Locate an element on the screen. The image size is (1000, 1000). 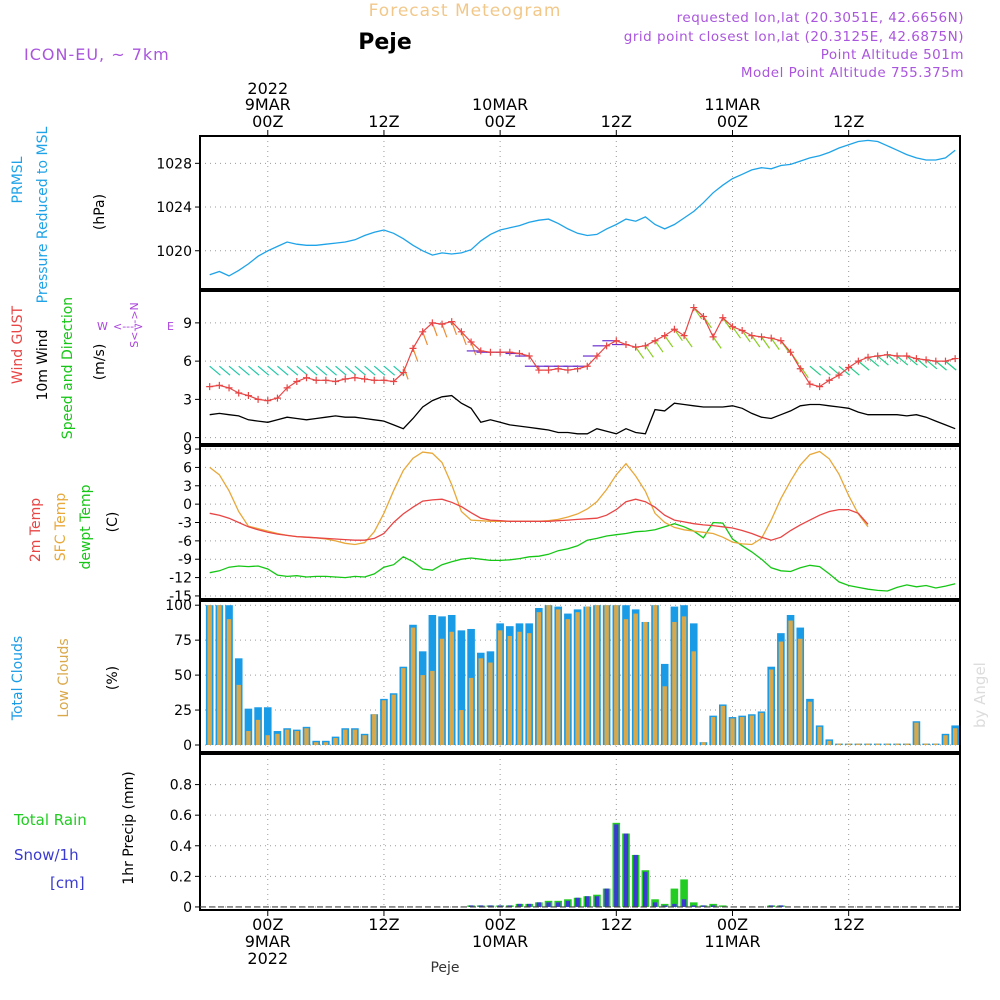
bottom-time-label: 00Z is located at coordinates (267, 924).